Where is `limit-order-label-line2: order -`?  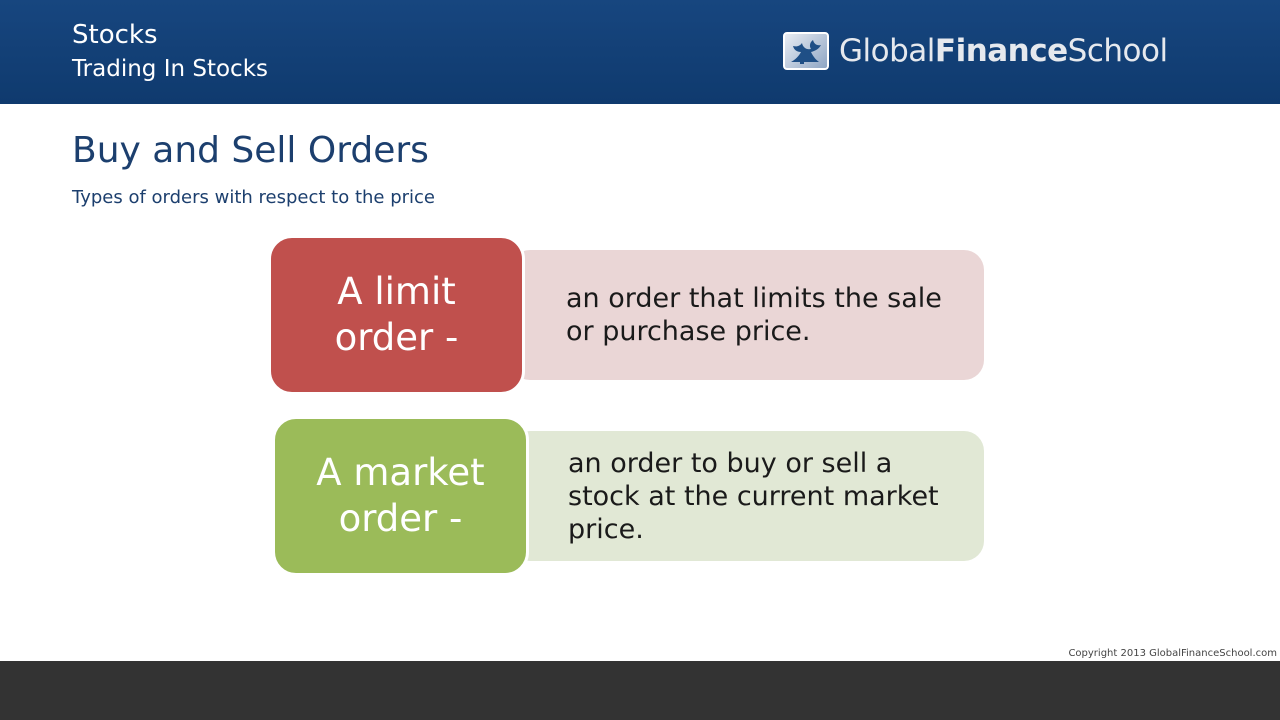 limit-order-label-line2: order - is located at coordinates (396, 337).